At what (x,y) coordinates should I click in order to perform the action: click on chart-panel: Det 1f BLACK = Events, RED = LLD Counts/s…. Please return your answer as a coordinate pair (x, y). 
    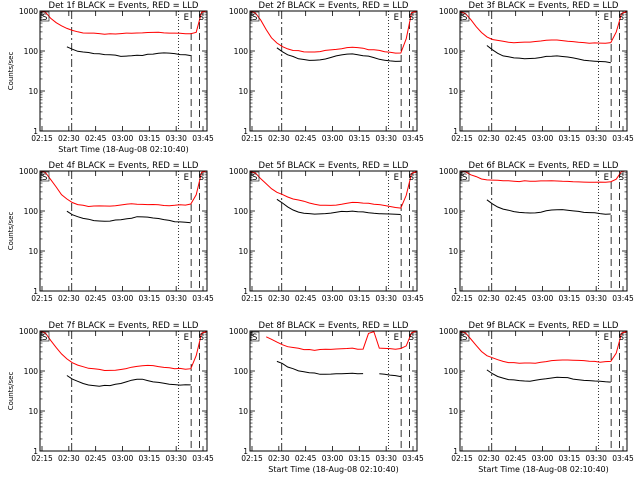
    Looking at the image, I should click on (110, 77).